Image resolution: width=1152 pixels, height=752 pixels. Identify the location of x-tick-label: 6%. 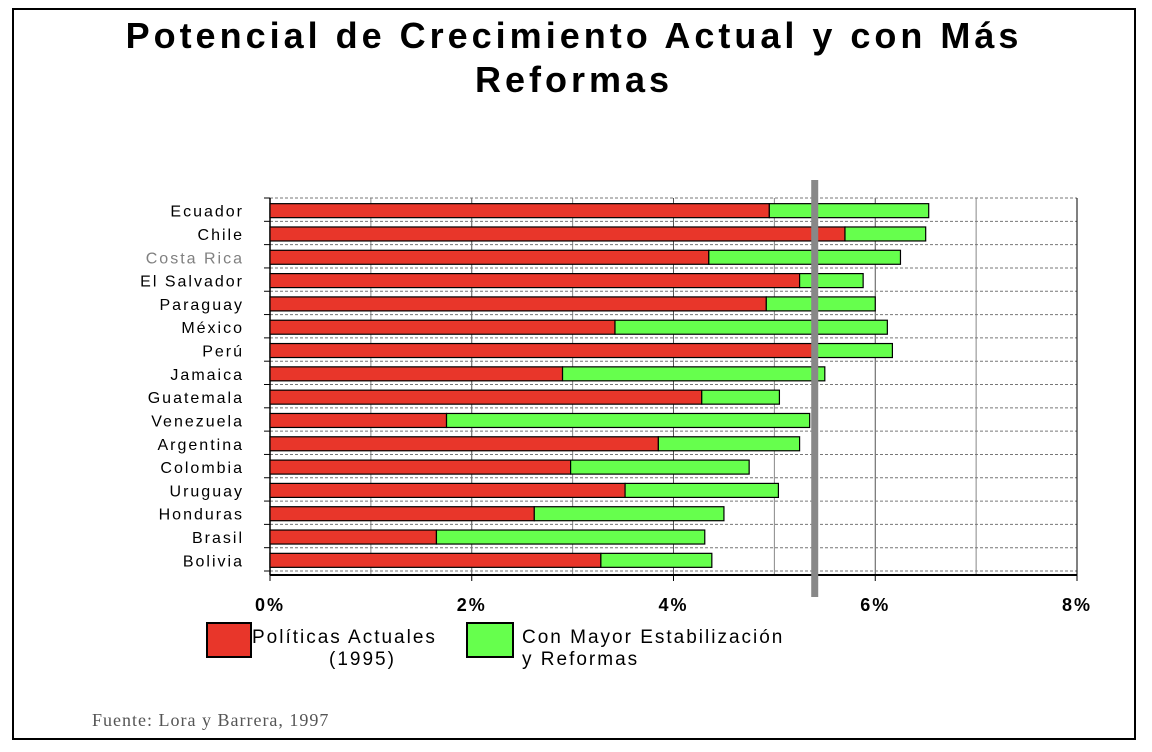
(875, 605).